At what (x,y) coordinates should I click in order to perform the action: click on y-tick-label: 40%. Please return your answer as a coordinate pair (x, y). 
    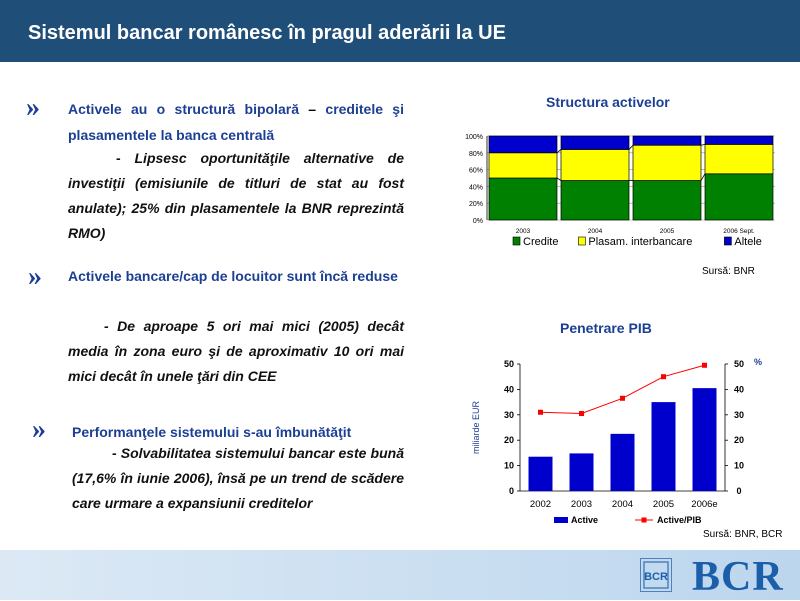
    Looking at the image, I should click on (476, 187).